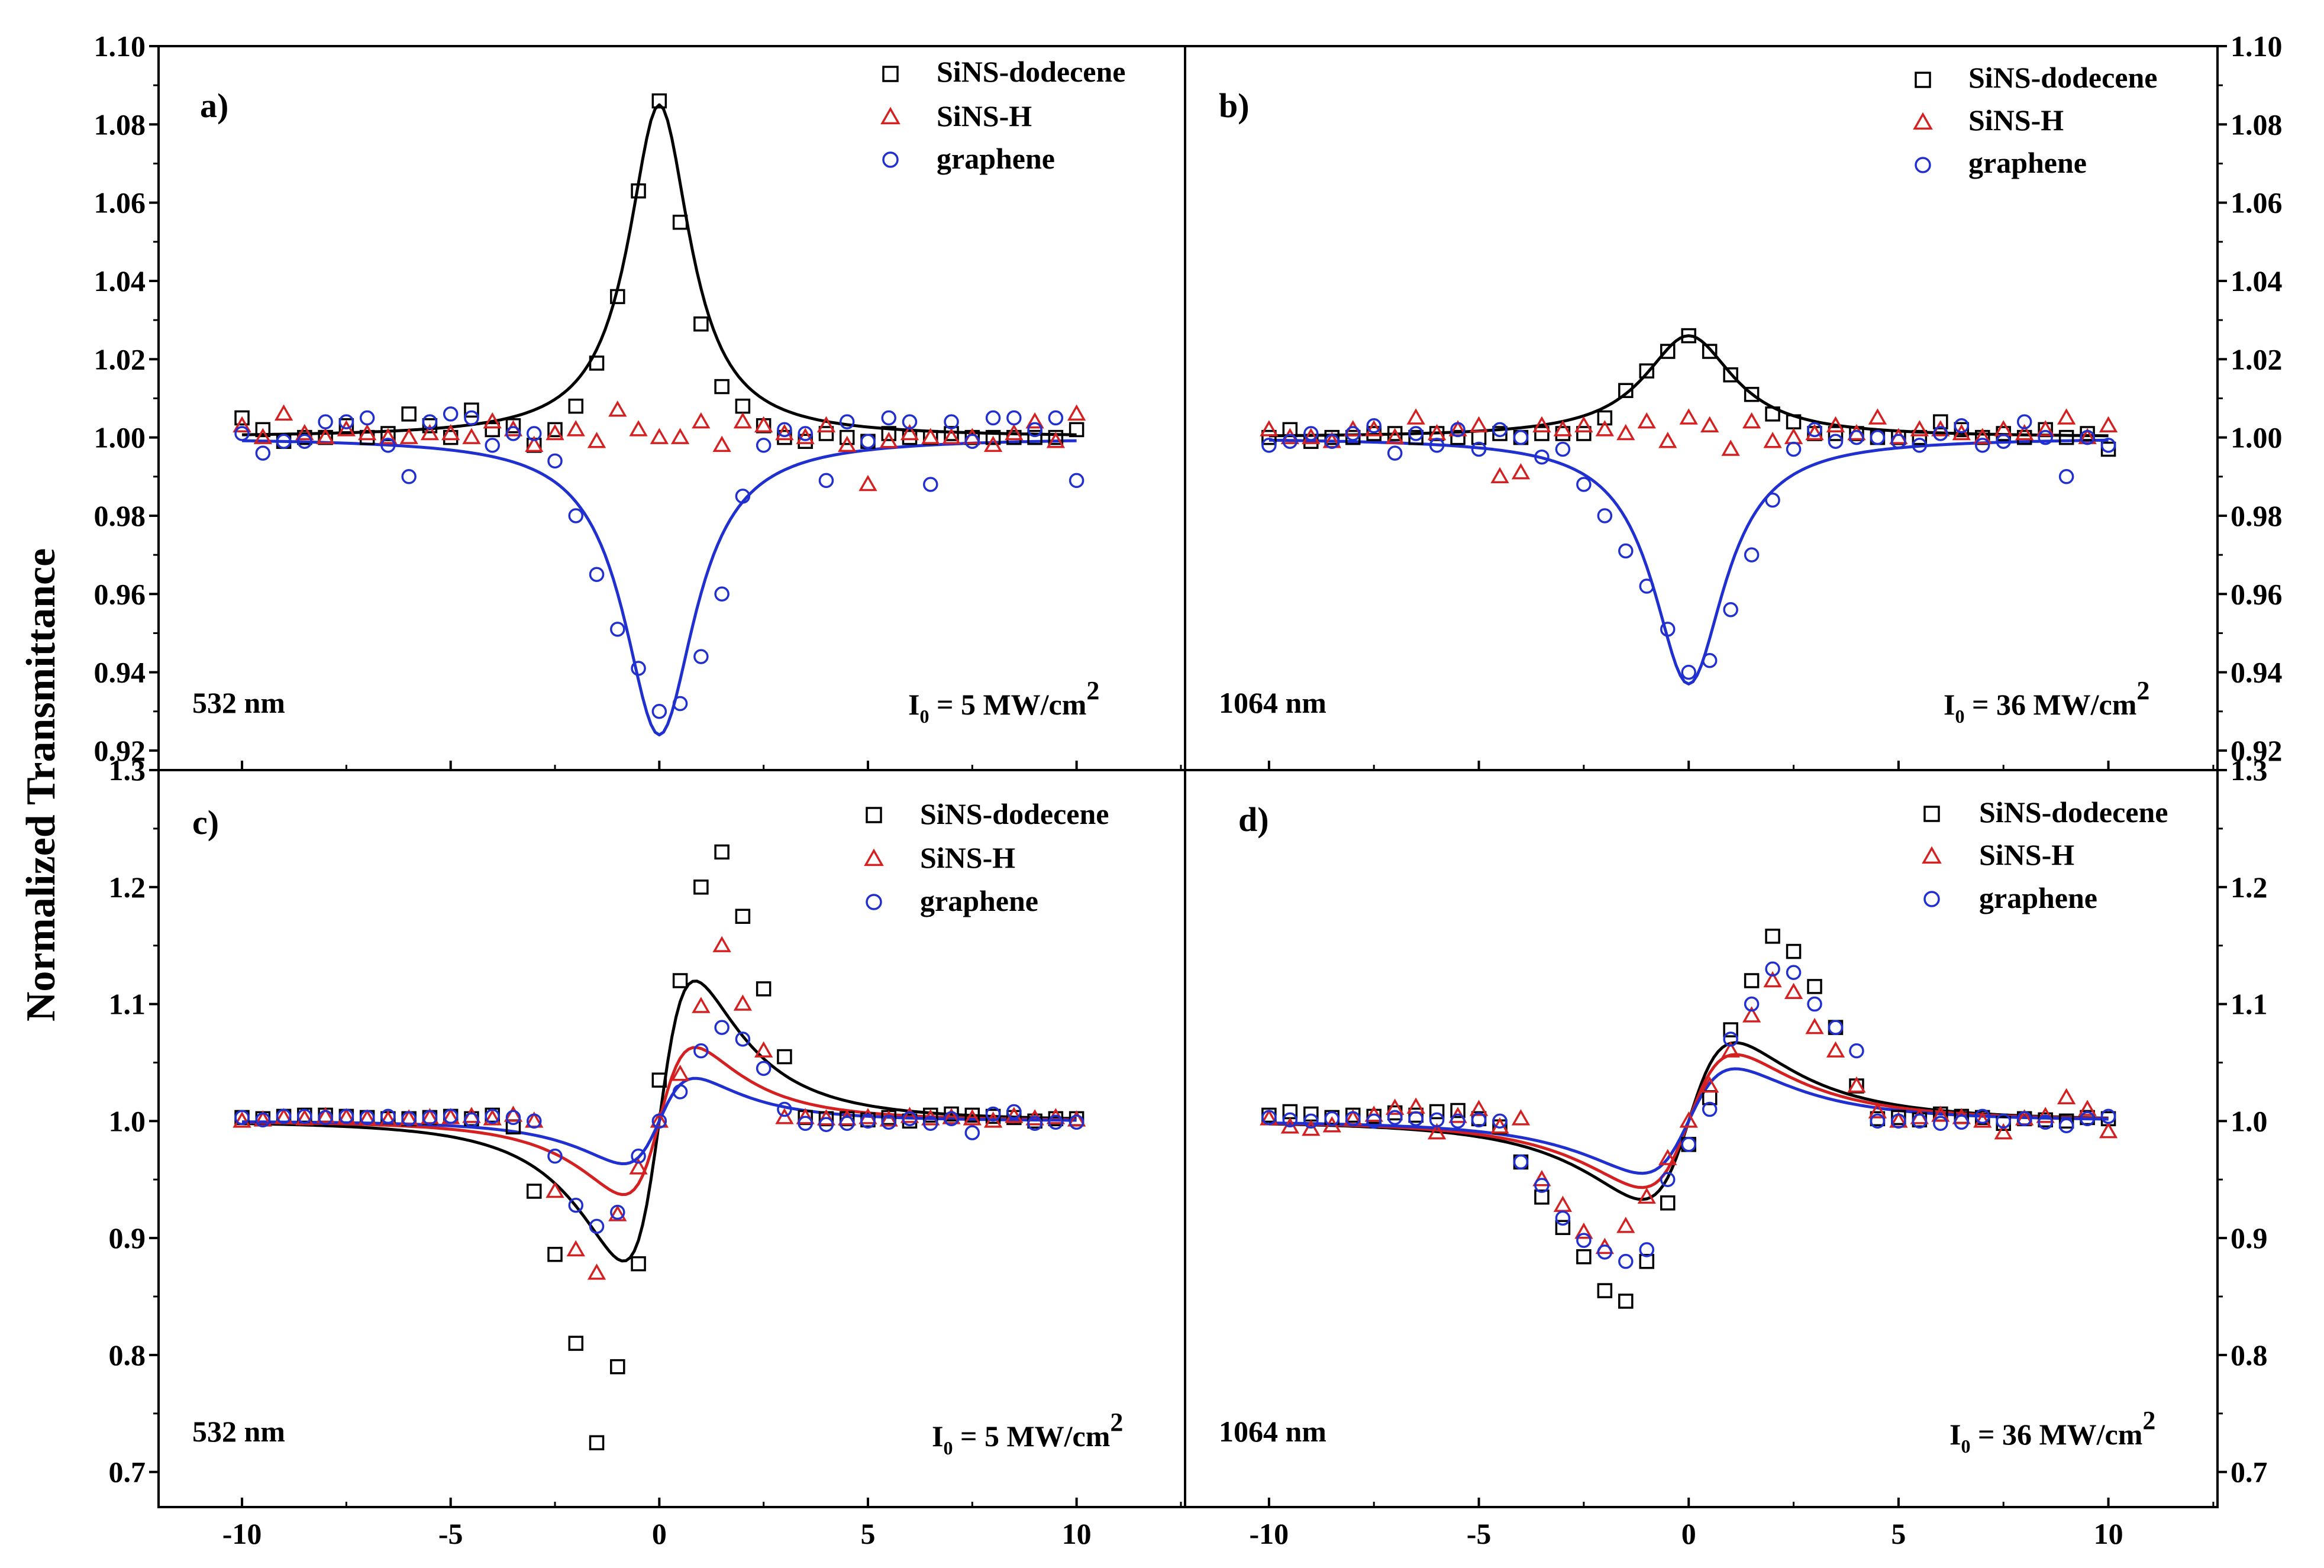 This screenshot has width=2324, height=1568. Describe the element at coordinates (239, 702) in the screenshot. I see `panel-a-wavelength: 532 nm` at that location.